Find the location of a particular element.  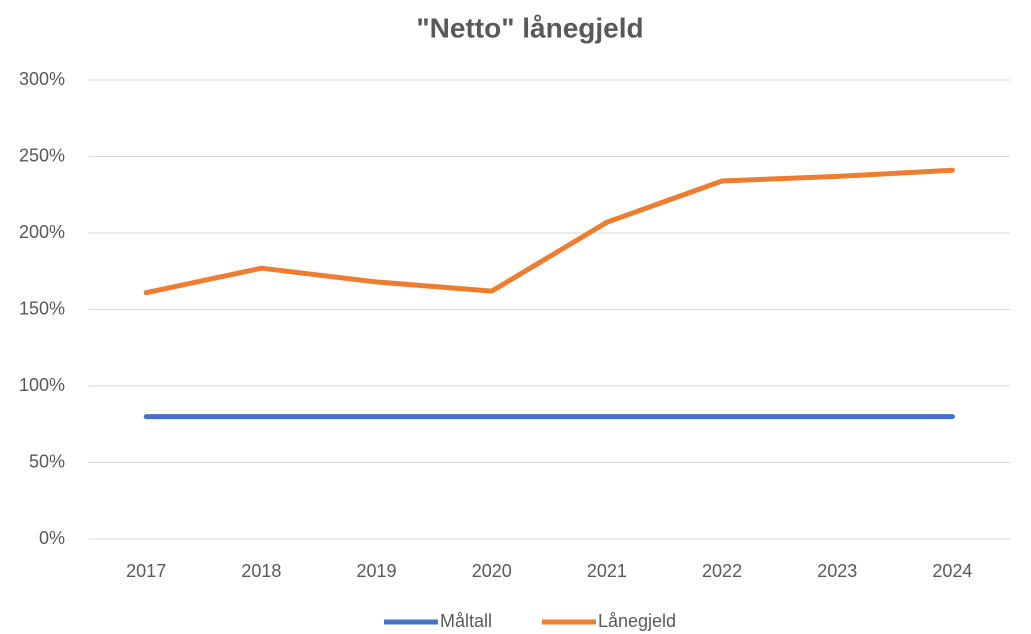

x-tick-label: 2018 is located at coordinates (261, 571).